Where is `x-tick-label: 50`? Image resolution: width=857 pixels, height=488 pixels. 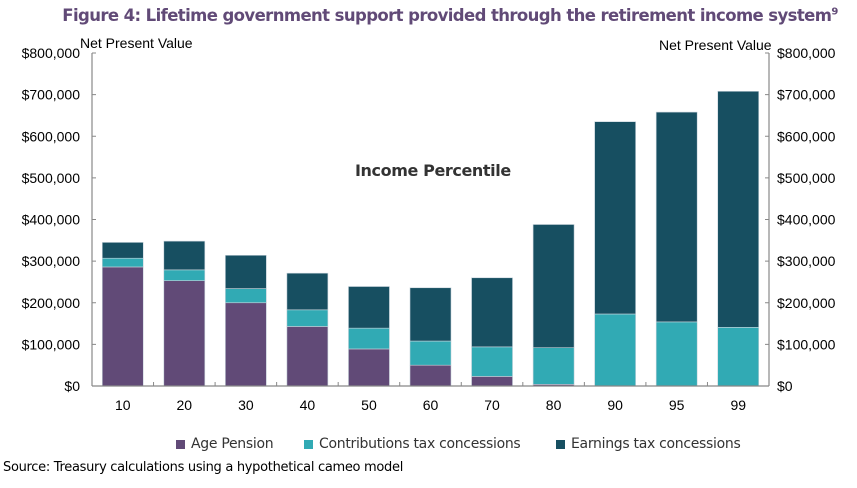 x-tick-label: 50 is located at coordinates (369, 405).